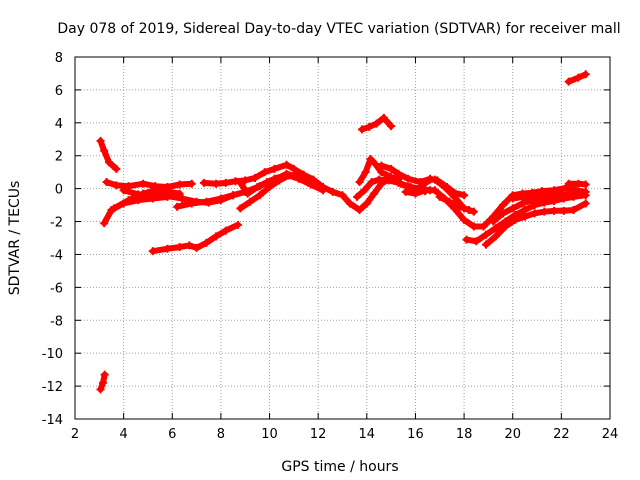 The width and height of the screenshot is (640, 480). Describe the element at coordinates (123, 434) in the screenshot. I see `x-tick-label: 4` at that location.